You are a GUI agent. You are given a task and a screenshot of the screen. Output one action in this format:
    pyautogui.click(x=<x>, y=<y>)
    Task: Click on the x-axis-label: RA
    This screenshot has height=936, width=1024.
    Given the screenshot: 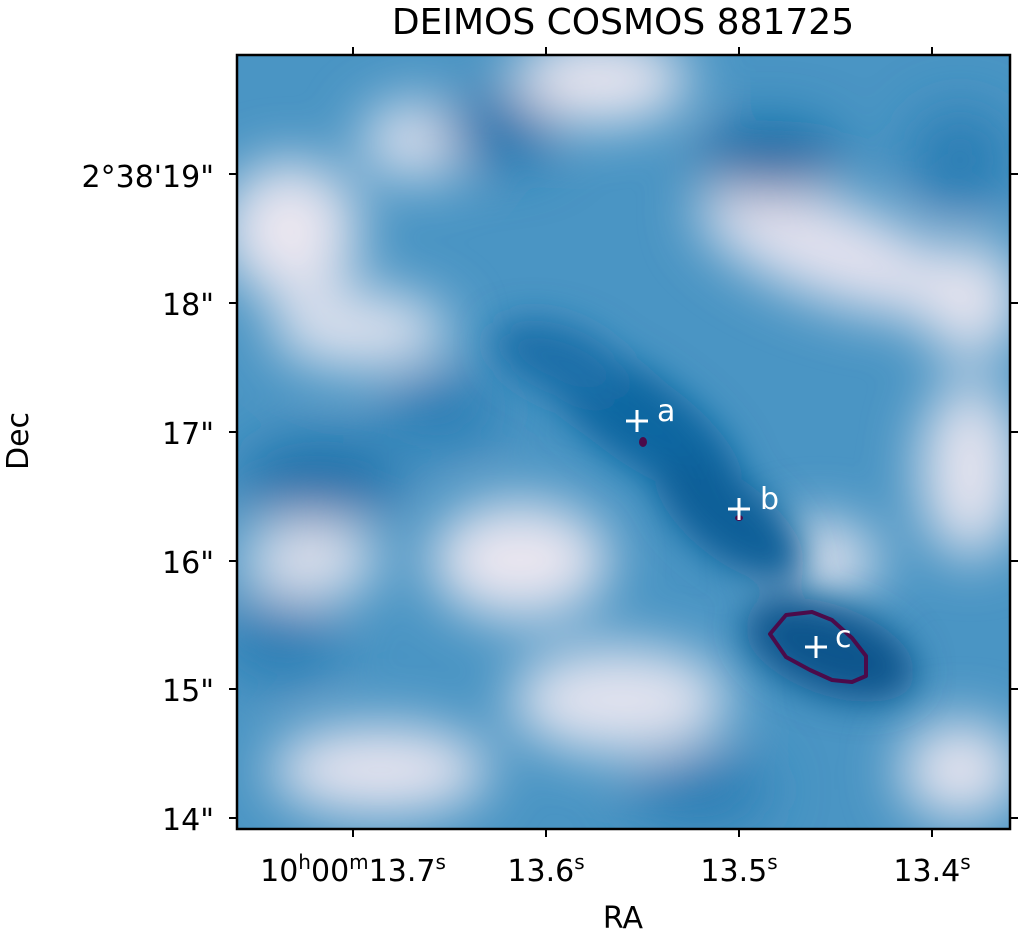 What is the action you would take?
    pyautogui.click(x=623, y=918)
    